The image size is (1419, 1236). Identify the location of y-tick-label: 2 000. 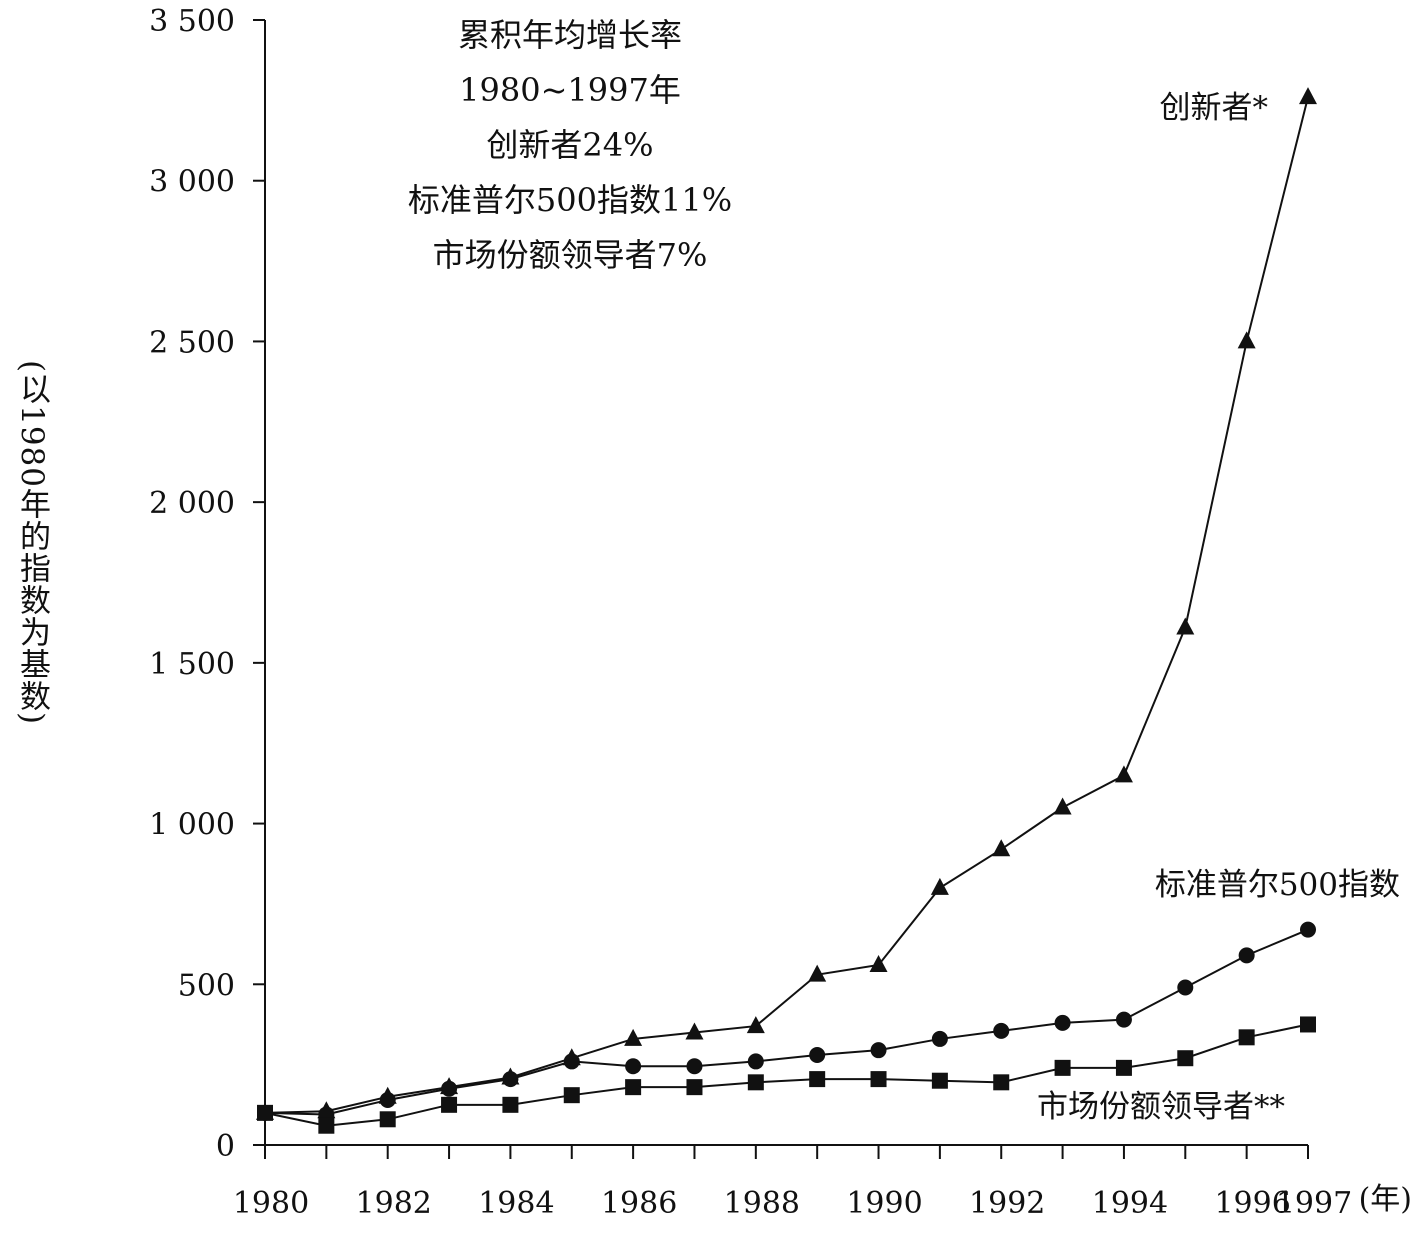
(192, 503).